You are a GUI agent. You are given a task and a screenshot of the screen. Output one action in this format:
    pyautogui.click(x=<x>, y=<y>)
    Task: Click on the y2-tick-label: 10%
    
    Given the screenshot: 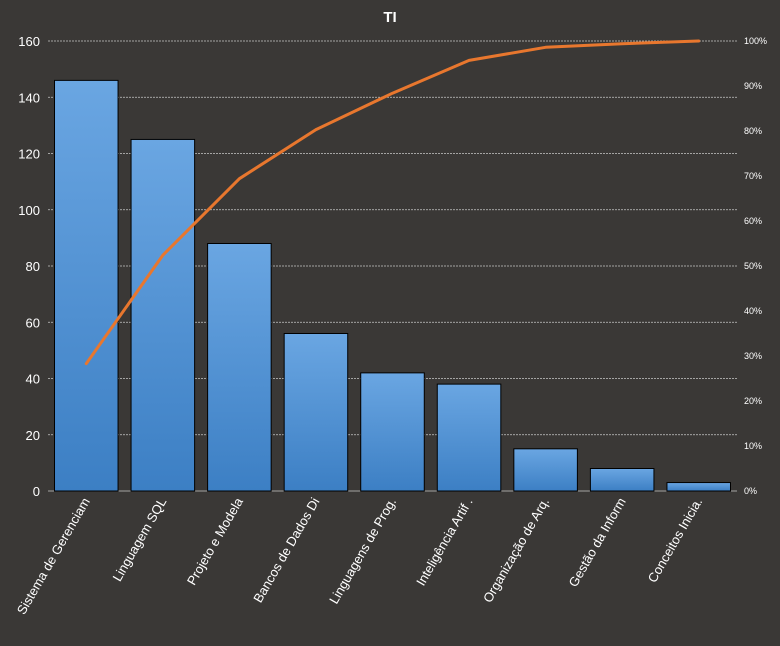 What is the action you would take?
    pyautogui.click(x=753, y=446)
    